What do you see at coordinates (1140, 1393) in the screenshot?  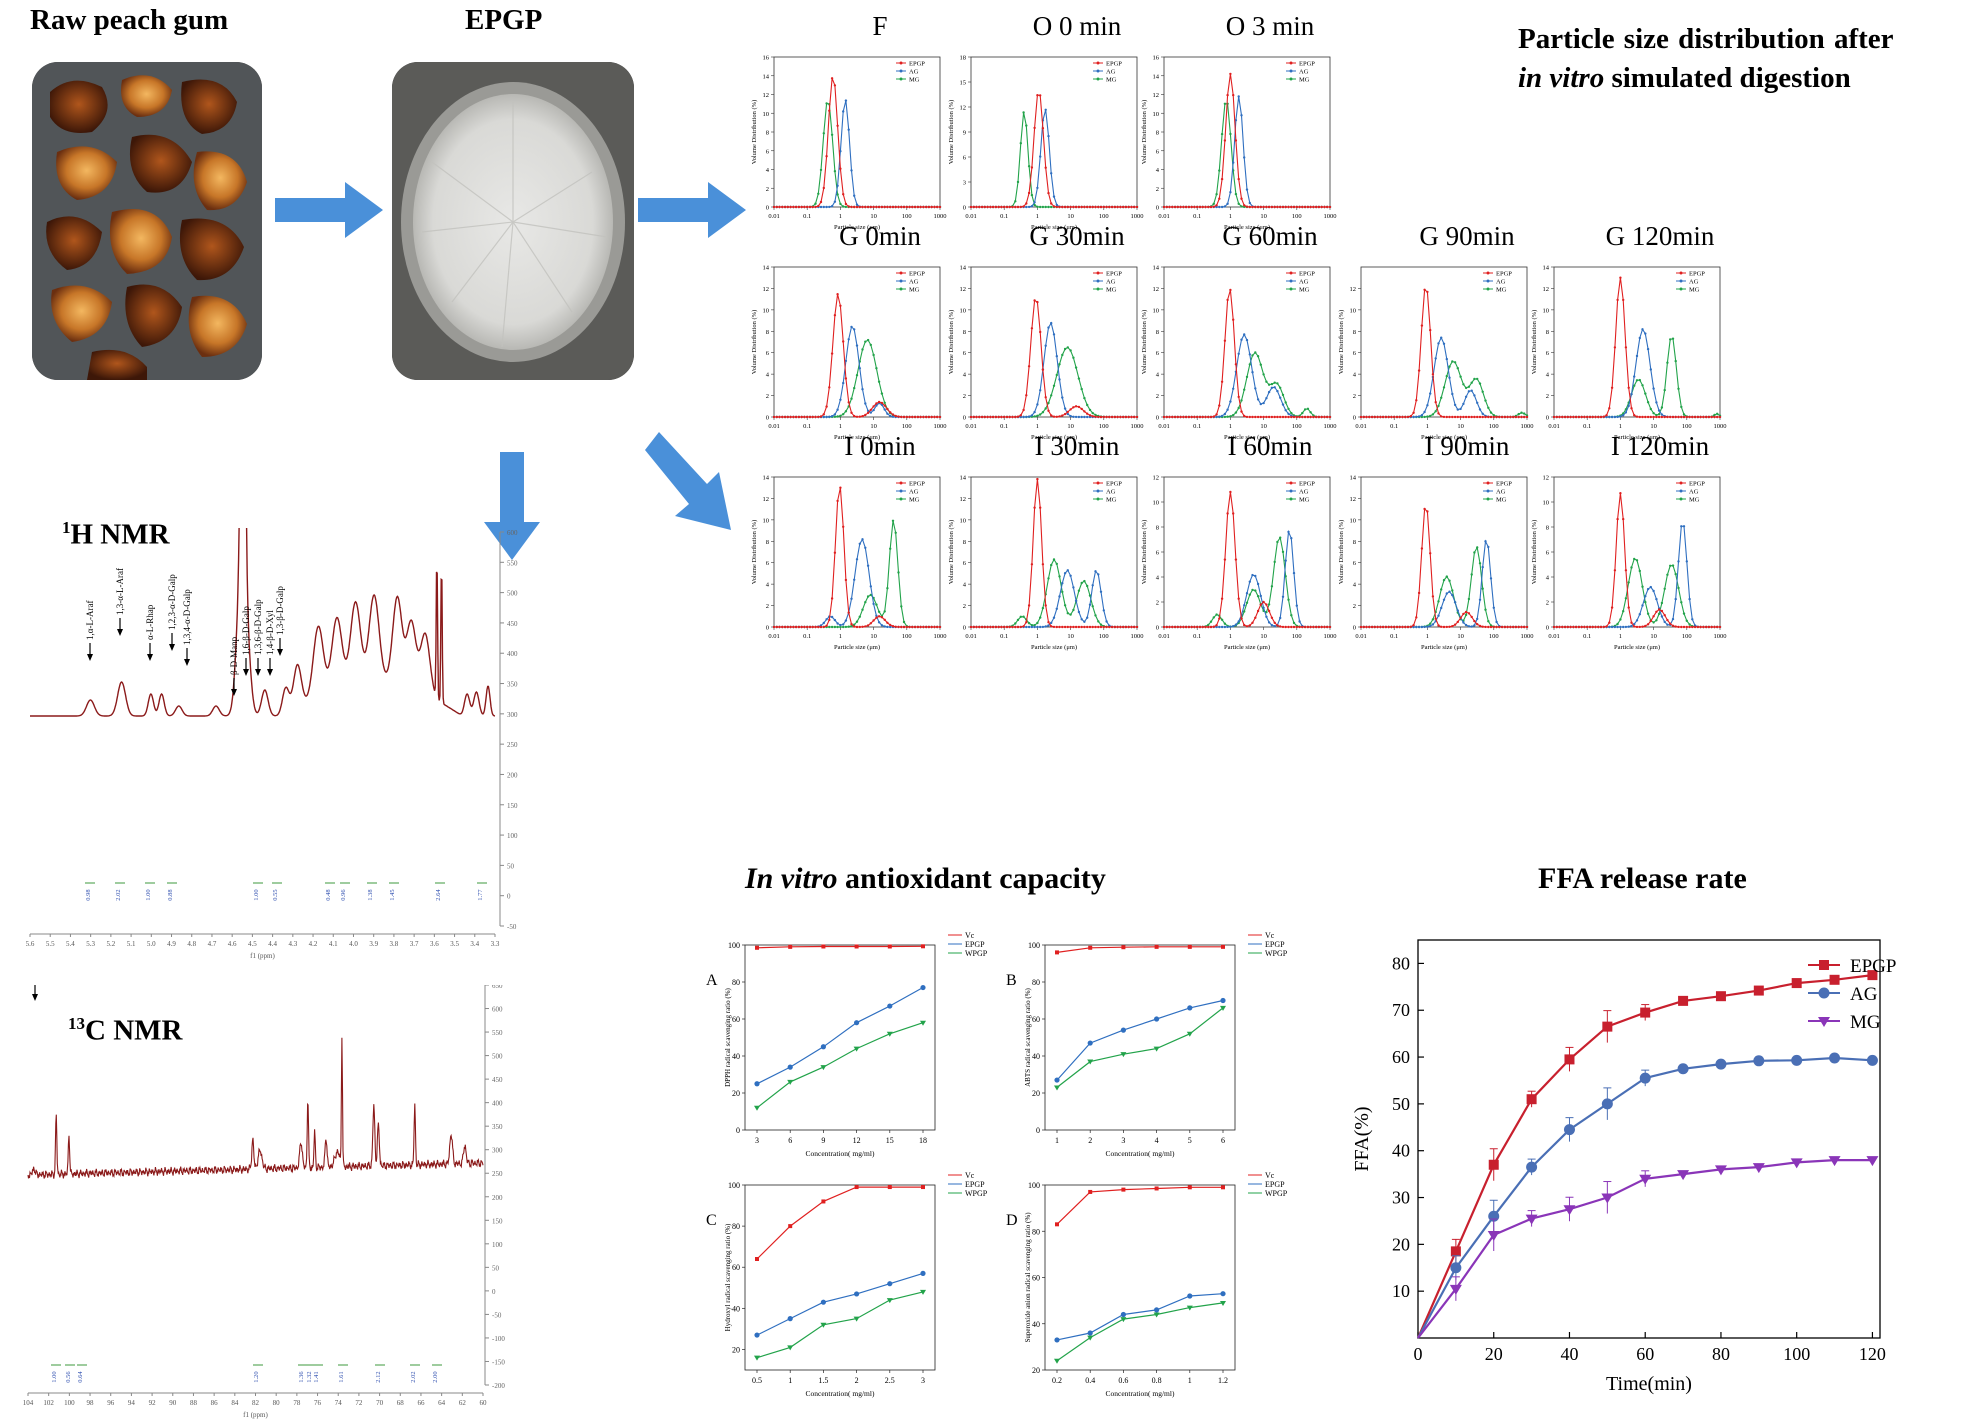 I see `antioxidant-x-label: Concentration( mg/ml)` at bounding box center [1140, 1393].